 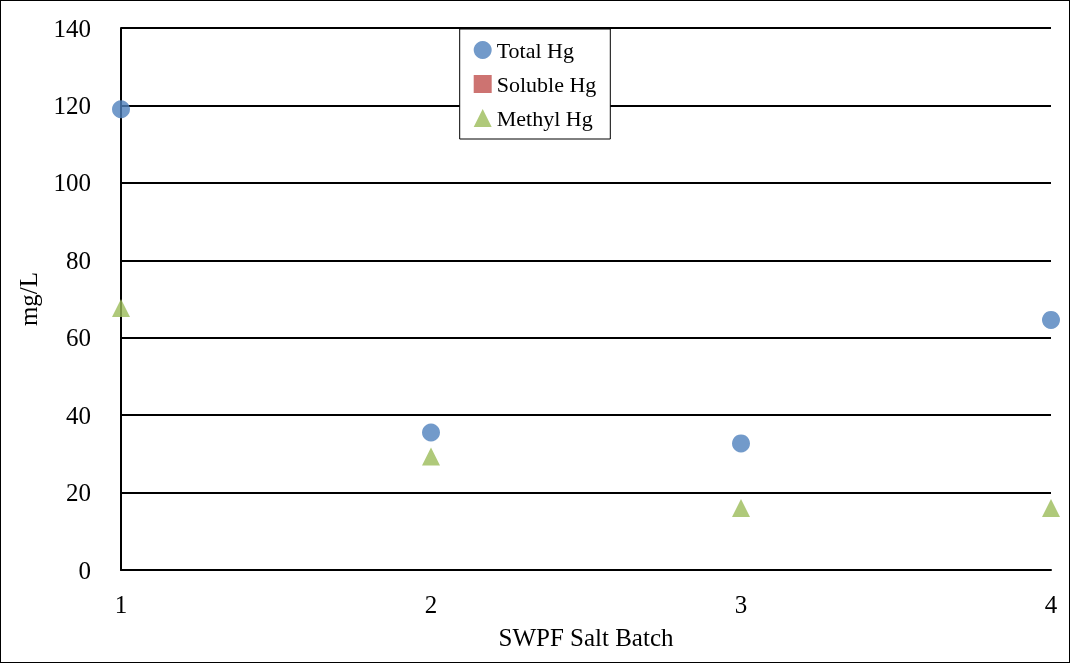 What do you see at coordinates (741, 604) in the screenshot?
I see `x-tick-label: 3` at bounding box center [741, 604].